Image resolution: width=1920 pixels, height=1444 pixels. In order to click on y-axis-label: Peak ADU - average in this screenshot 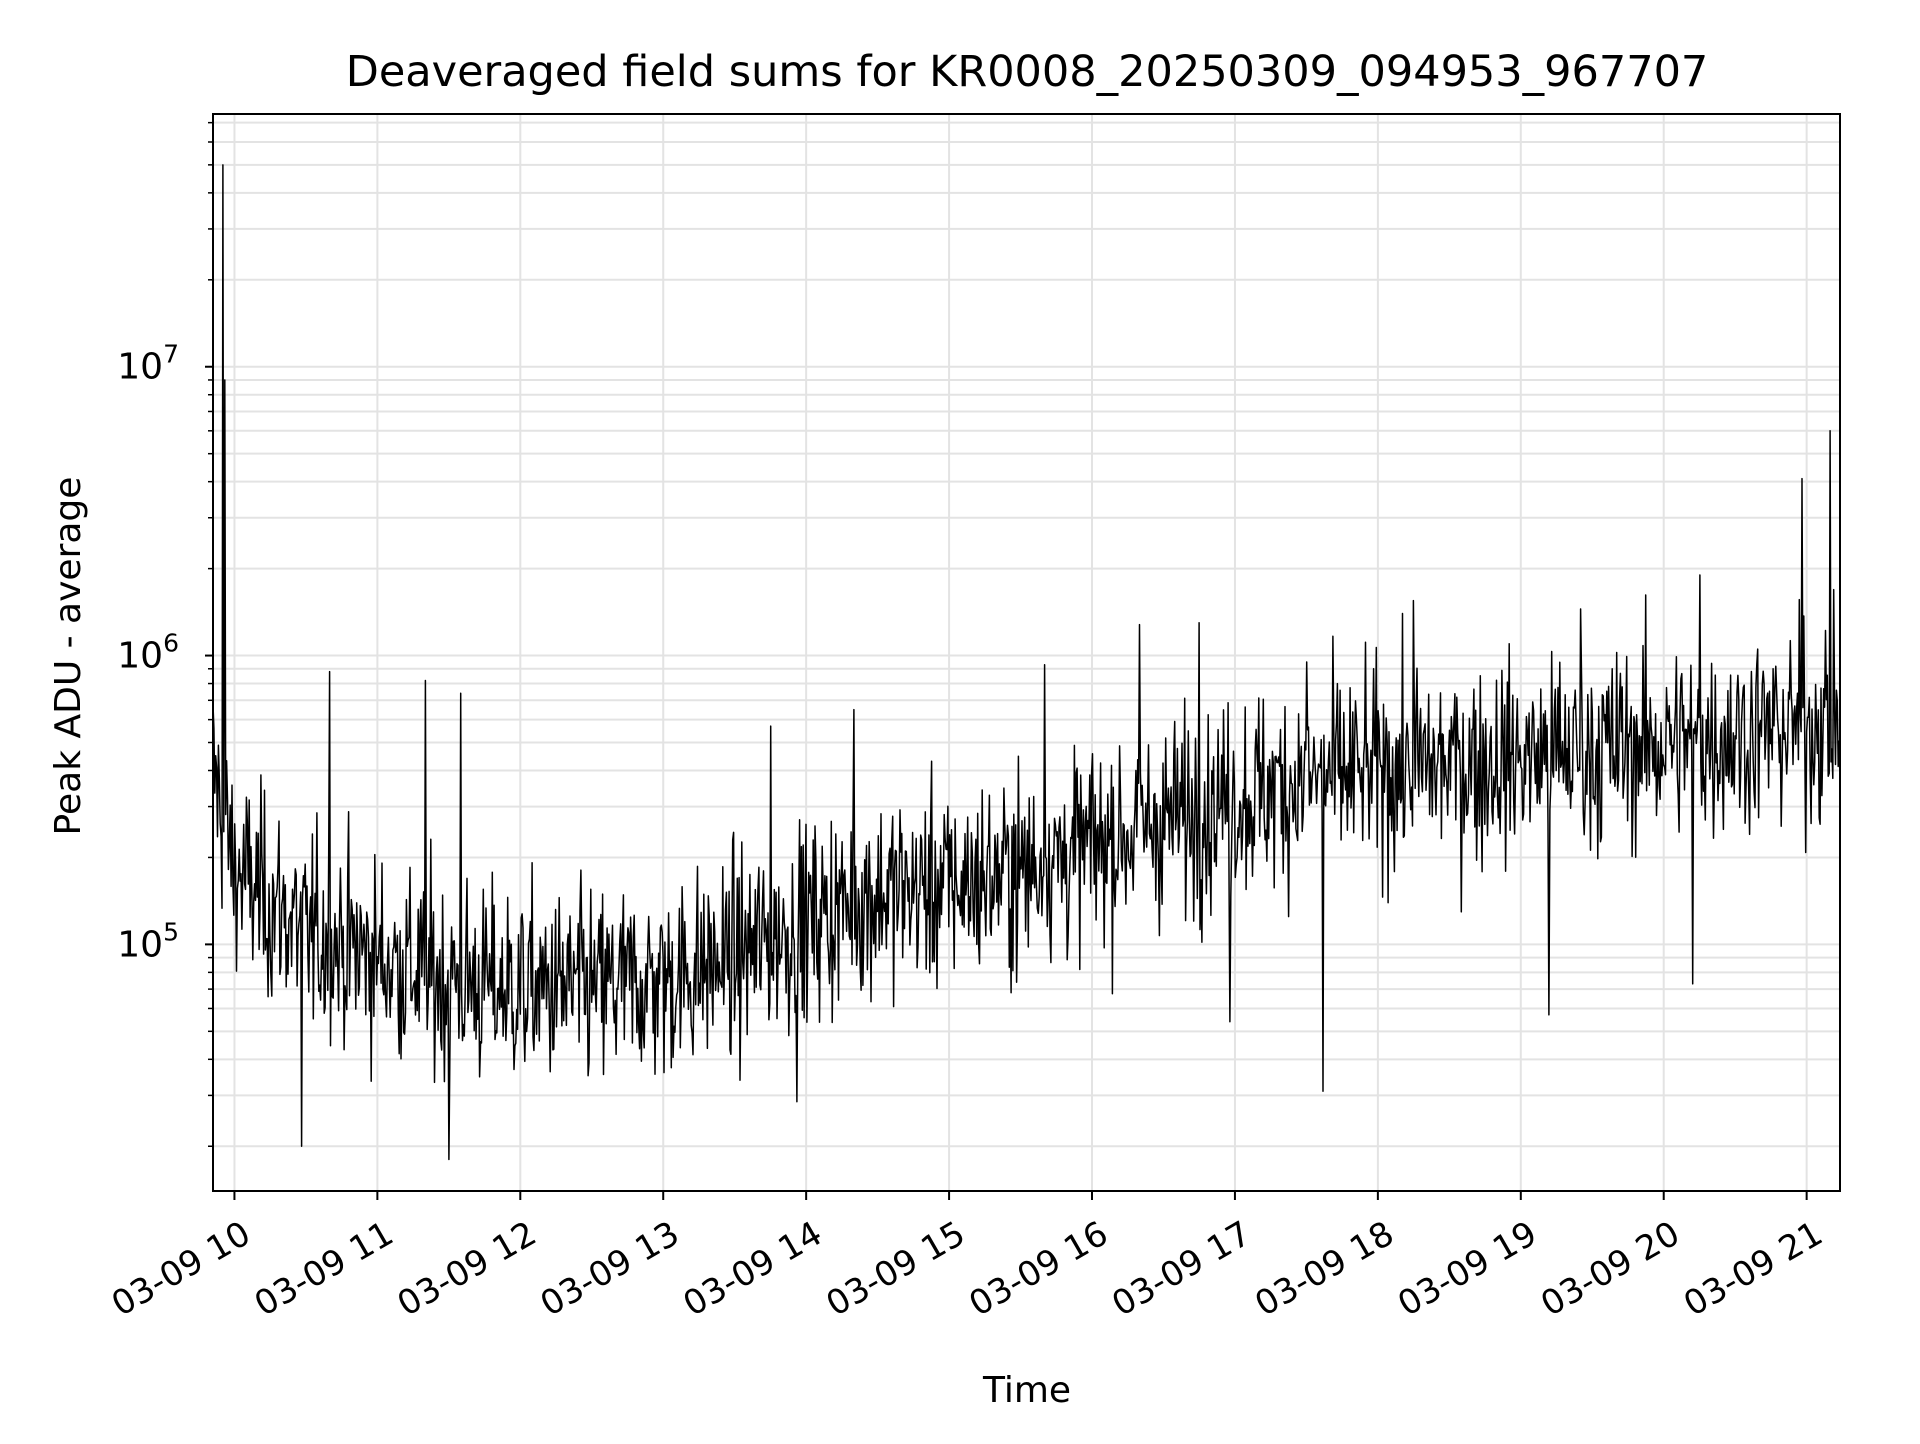, I will do `click(68, 656)`.